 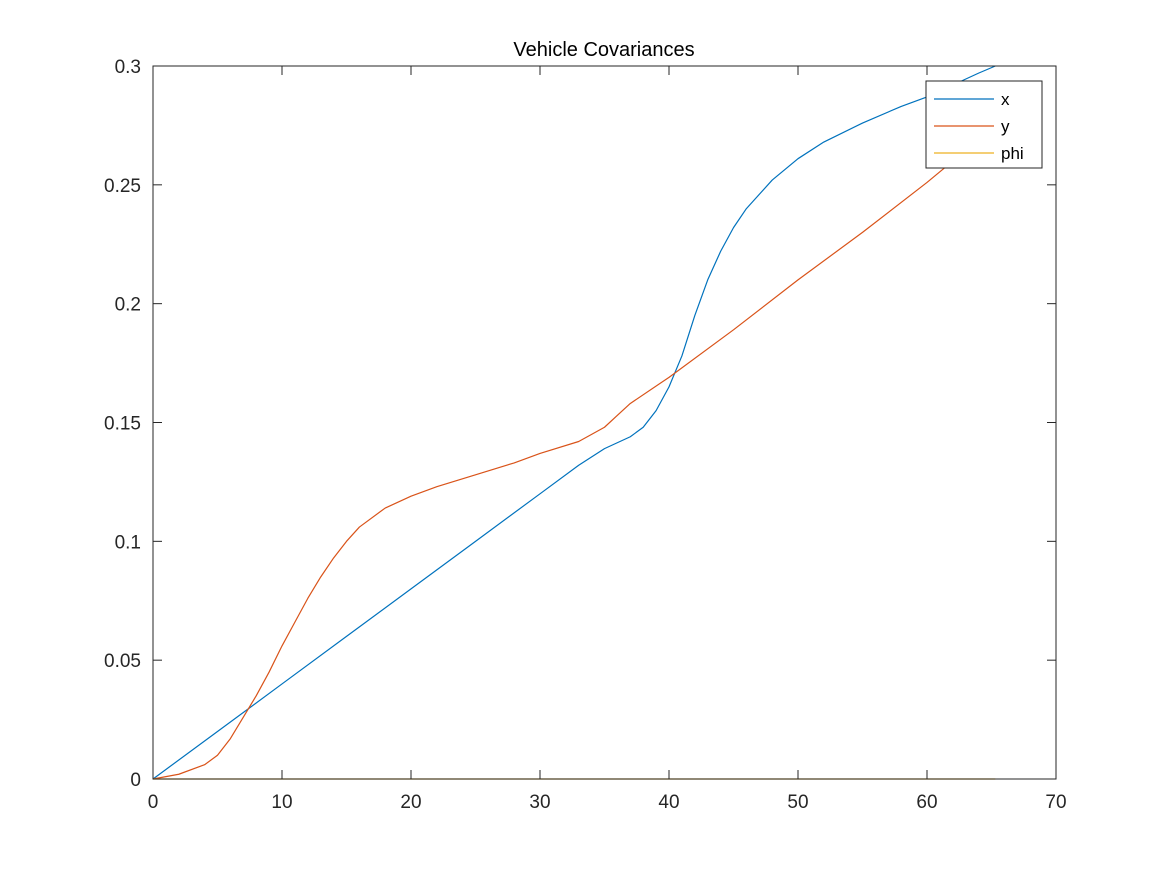 What do you see at coordinates (1005, 99) in the screenshot?
I see `legend-label-x: x` at bounding box center [1005, 99].